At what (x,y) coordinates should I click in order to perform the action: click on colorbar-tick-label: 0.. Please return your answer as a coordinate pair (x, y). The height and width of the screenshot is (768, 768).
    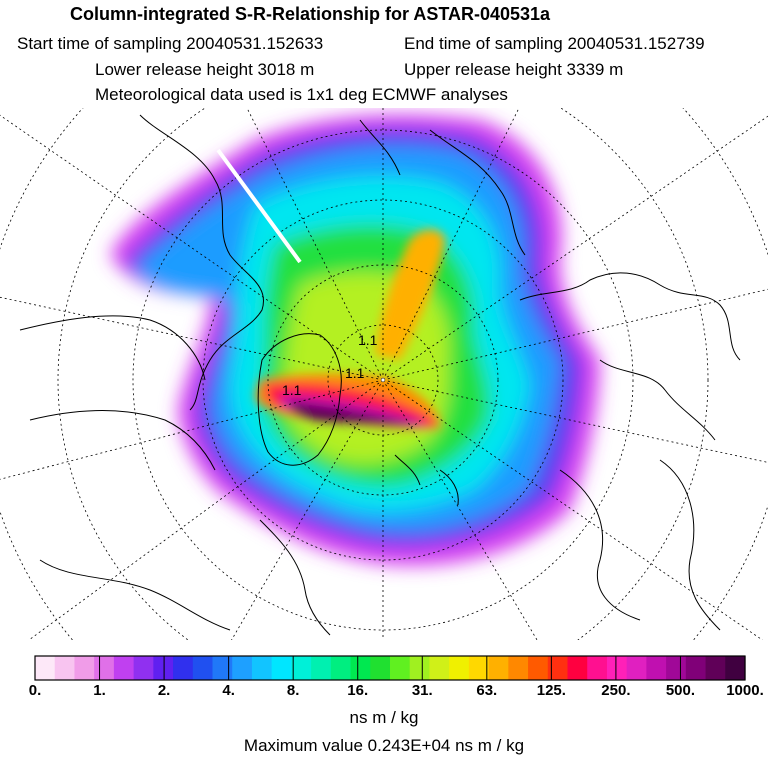
    Looking at the image, I should click on (35, 690).